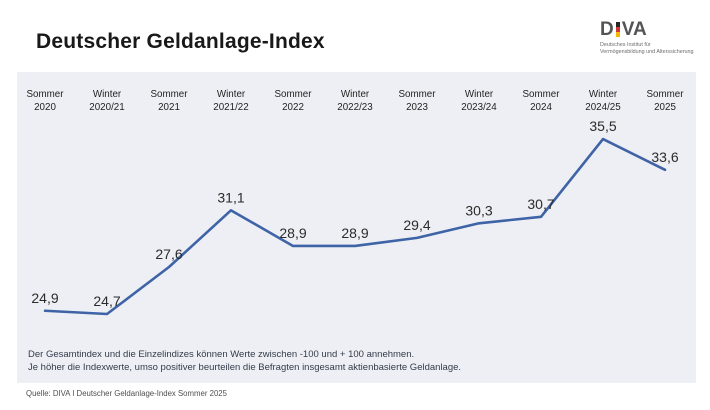 Image resolution: width=710 pixels, height=410 pixels. Describe the element at coordinates (44, 298) in the screenshot. I see `data-point-label: 24,9` at that location.